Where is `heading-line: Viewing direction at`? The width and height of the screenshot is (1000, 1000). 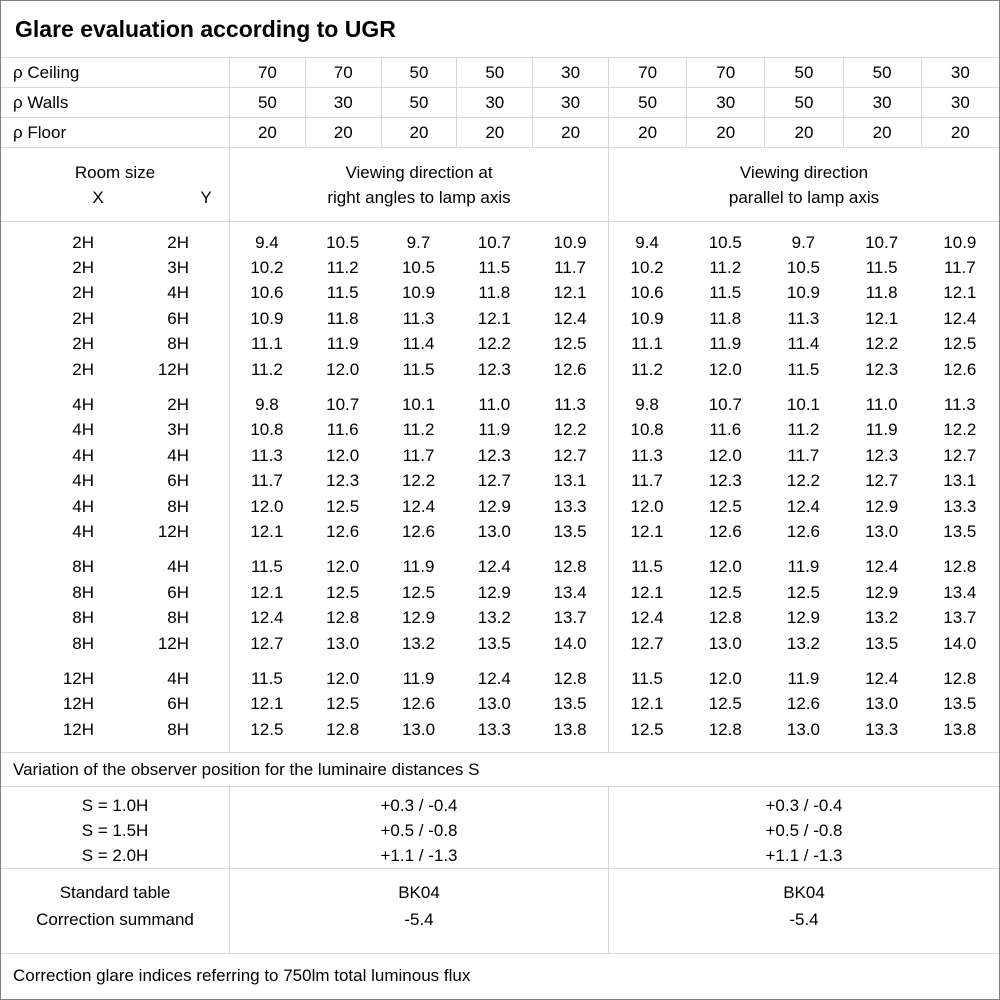
heading-line: Viewing direction at is located at coordinates (419, 172).